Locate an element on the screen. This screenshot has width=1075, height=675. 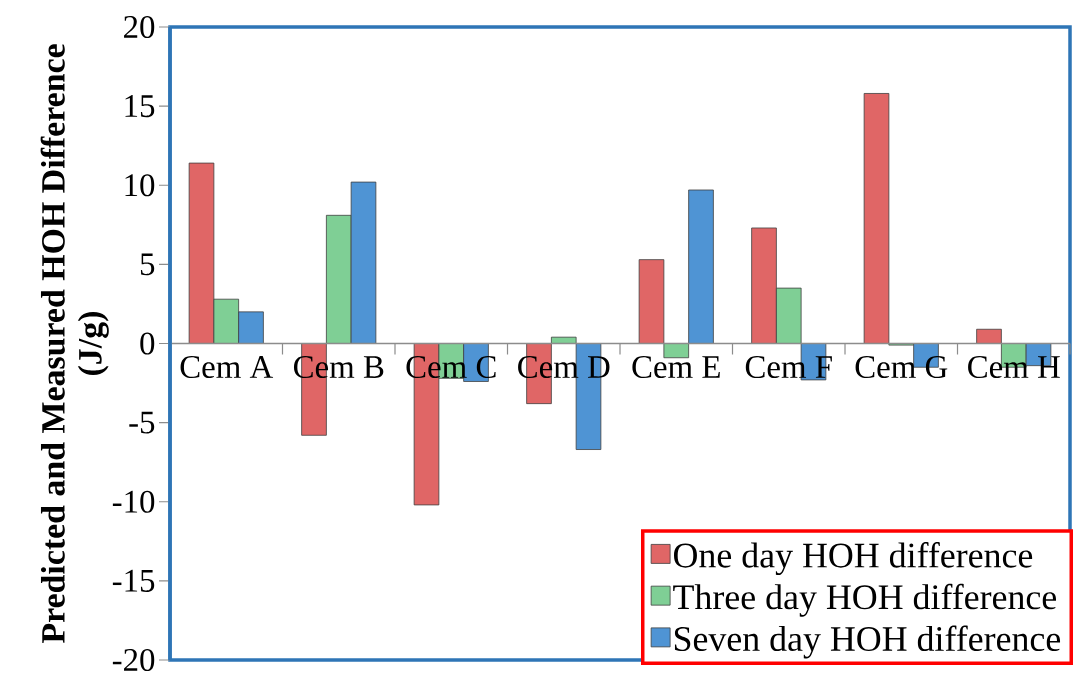
y-tick-label: -5 is located at coordinates (142, 422).